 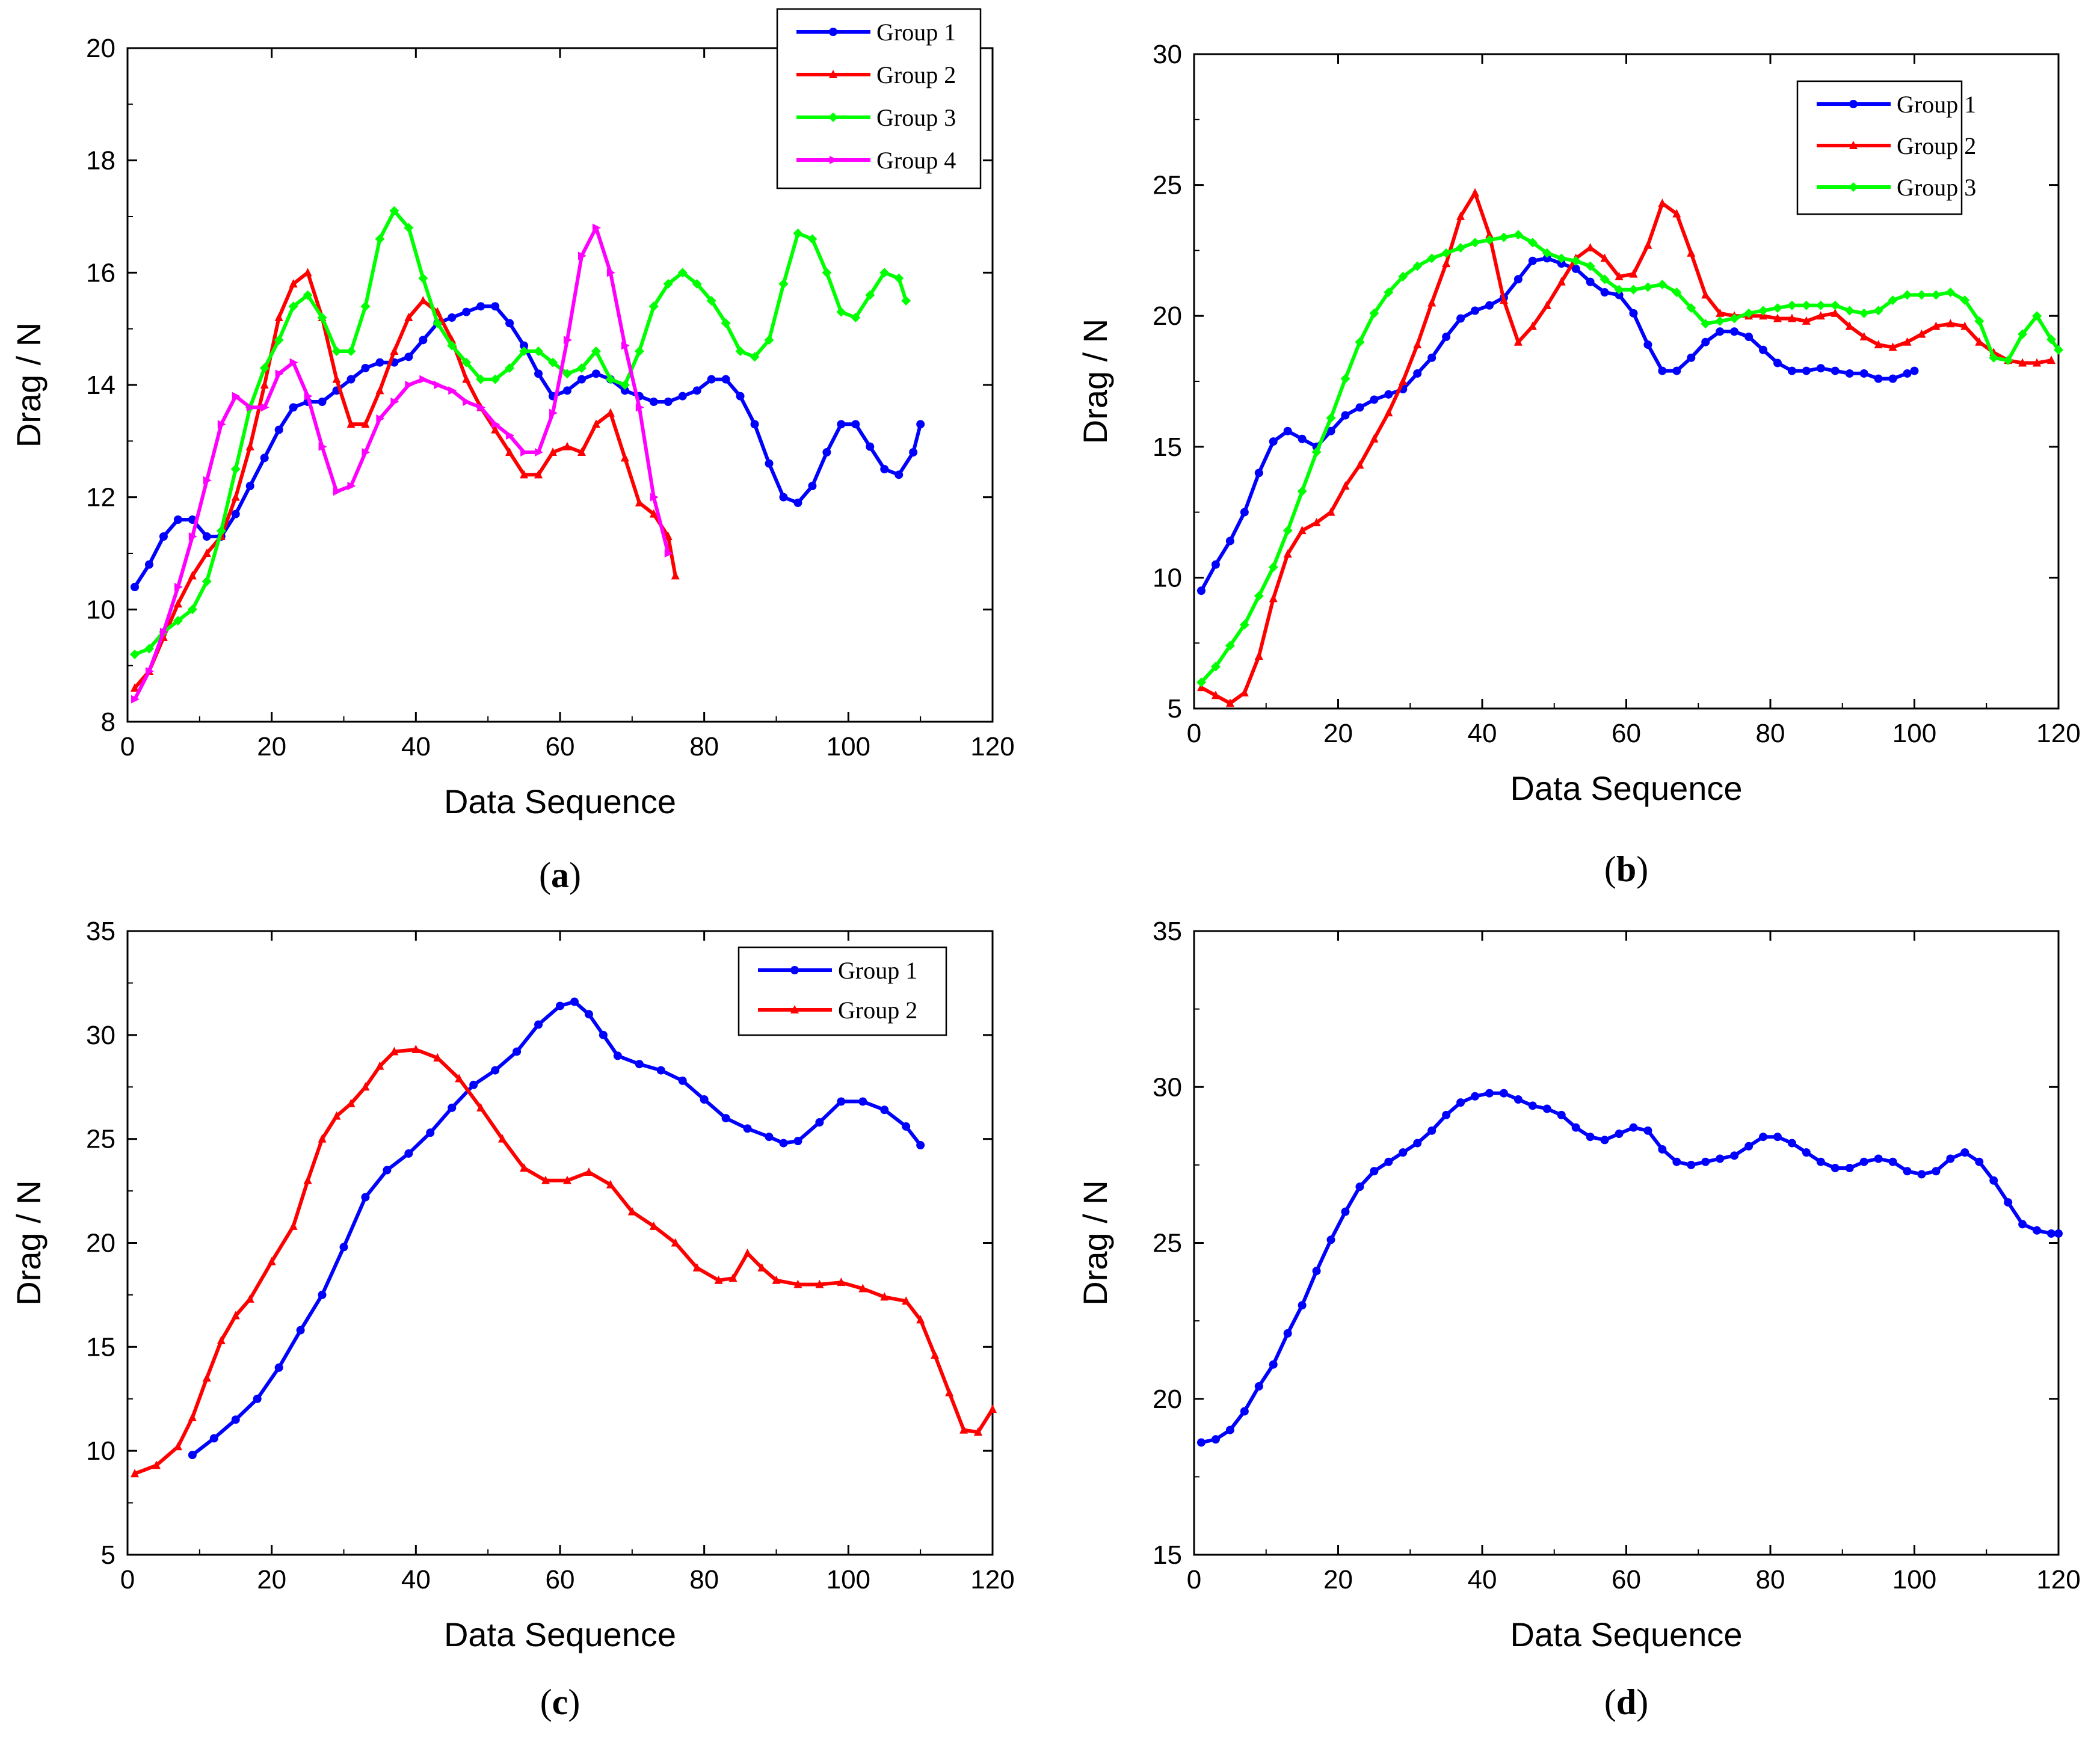 What do you see at coordinates (1175, 709) in the screenshot?
I see `y-tick-label: 5` at bounding box center [1175, 709].